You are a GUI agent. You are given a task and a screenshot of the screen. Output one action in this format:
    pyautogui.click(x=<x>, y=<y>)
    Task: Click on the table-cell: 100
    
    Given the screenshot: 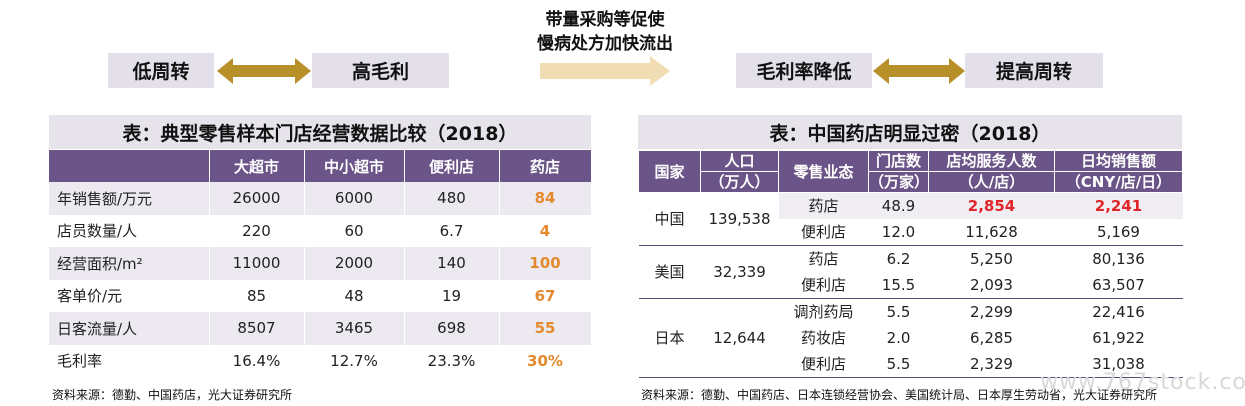 What is the action you would take?
    pyautogui.click(x=545, y=263)
    